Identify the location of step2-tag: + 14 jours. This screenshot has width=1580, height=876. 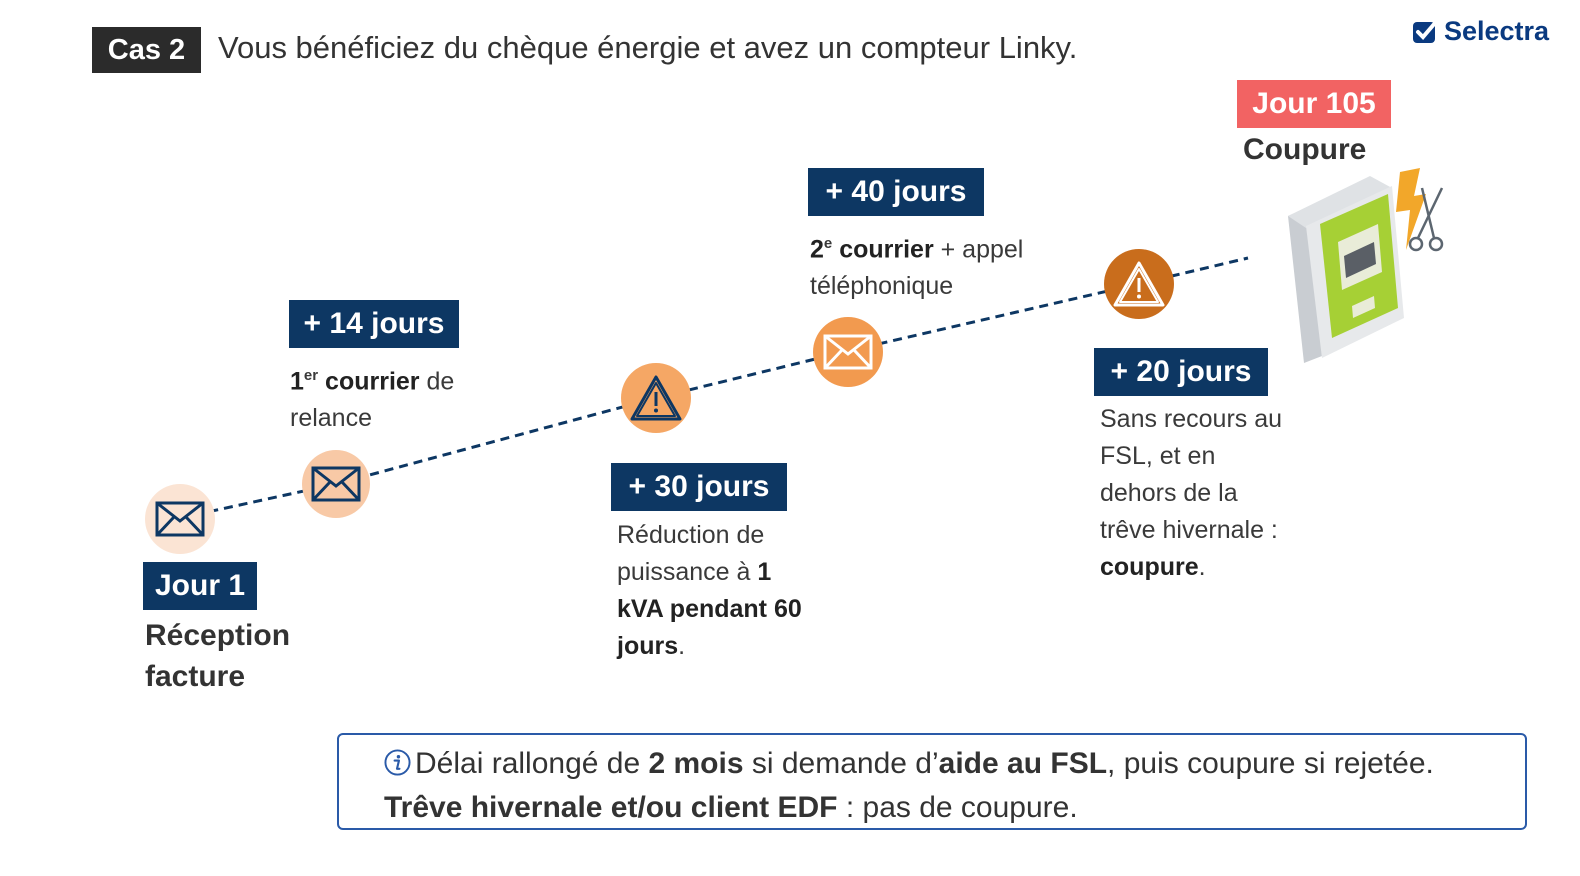
(374, 324).